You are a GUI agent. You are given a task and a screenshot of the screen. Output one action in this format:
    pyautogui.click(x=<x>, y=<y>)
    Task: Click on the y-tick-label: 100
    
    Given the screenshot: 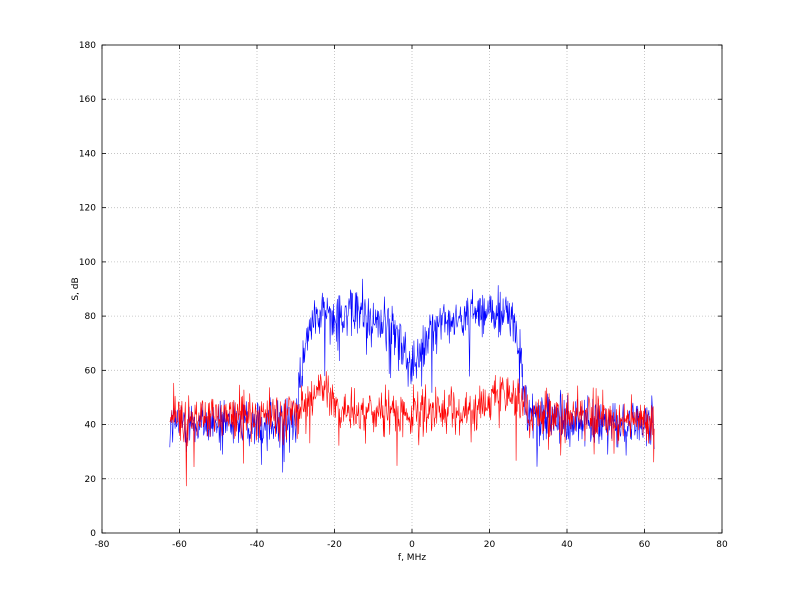 What is the action you would take?
    pyautogui.click(x=87, y=263)
    